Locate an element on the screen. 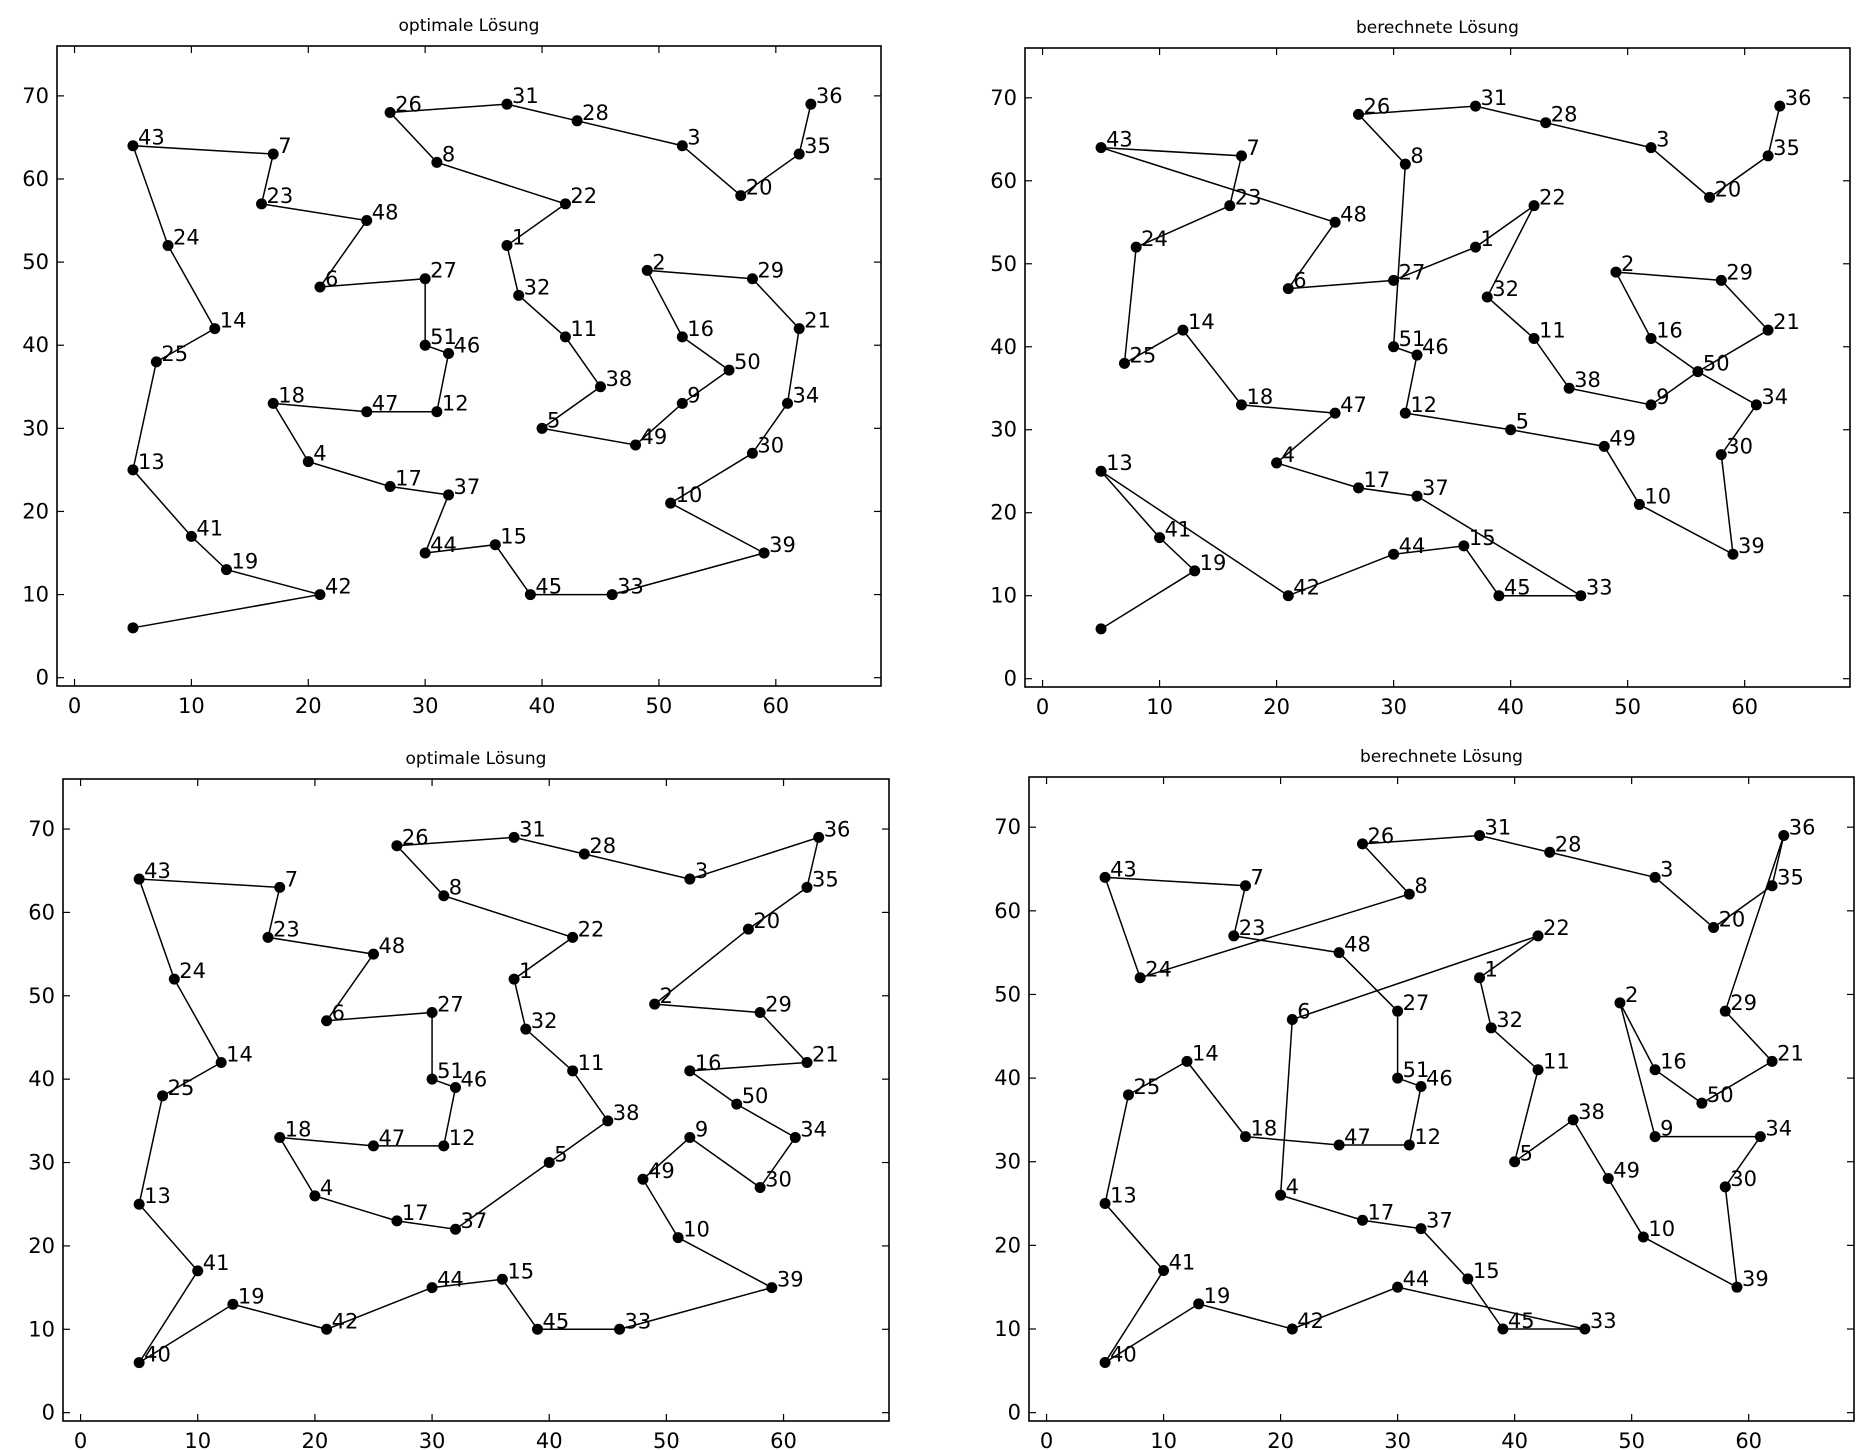  x-tick-label: 40 is located at coordinates (549, 1439).